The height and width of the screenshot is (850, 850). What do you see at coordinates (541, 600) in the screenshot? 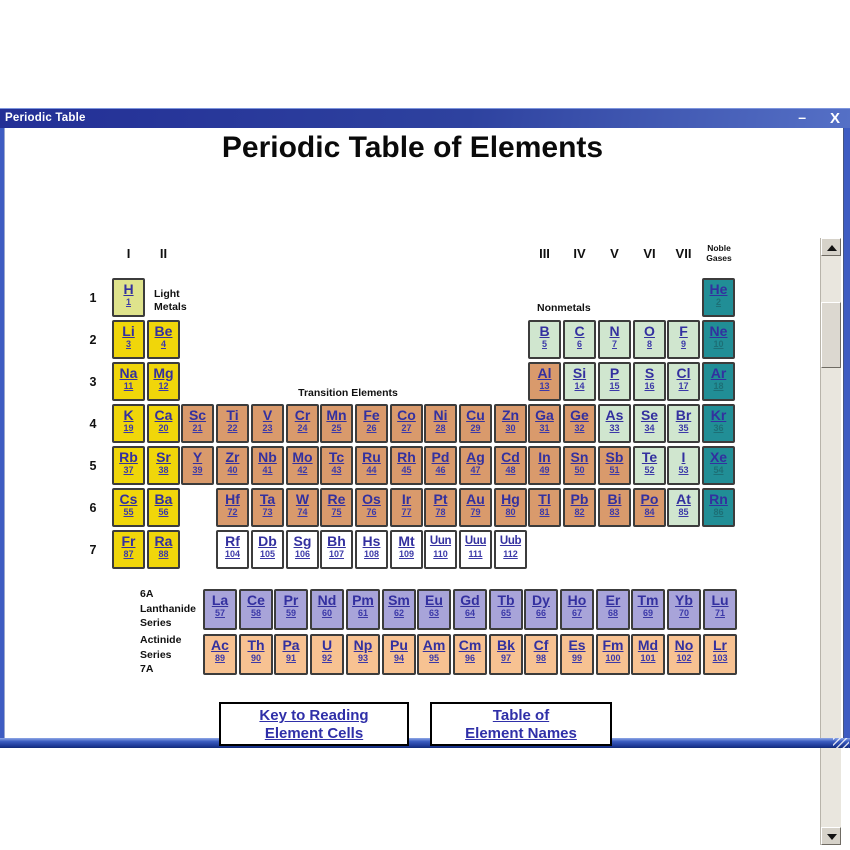
I see `element-symbol: Dy` at bounding box center [541, 600].